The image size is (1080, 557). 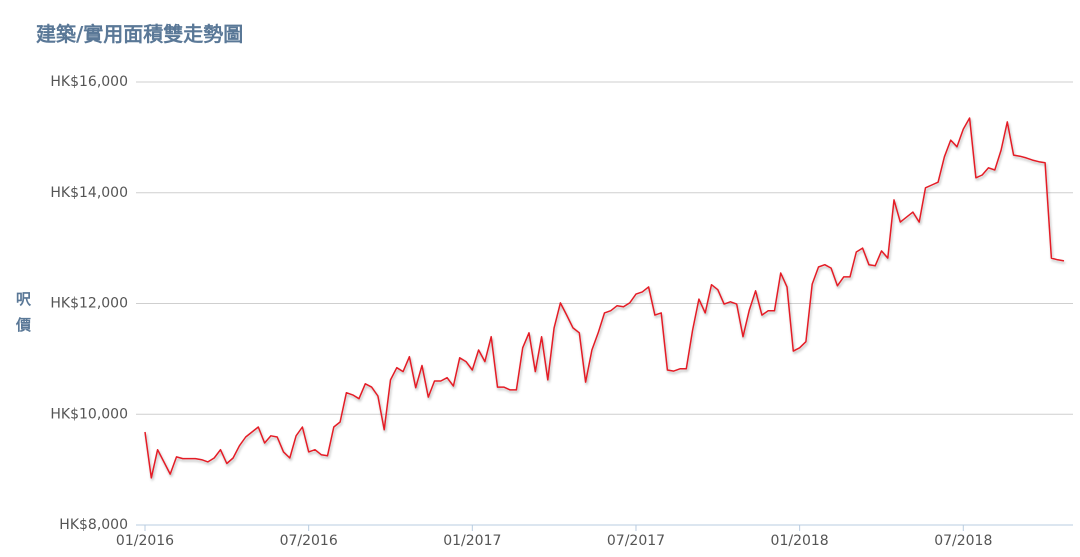 What do you see at coordinates (636, 541) in the screenshot?
I see `x-tick-label: 07/2017` at bounding box center [636, 541].